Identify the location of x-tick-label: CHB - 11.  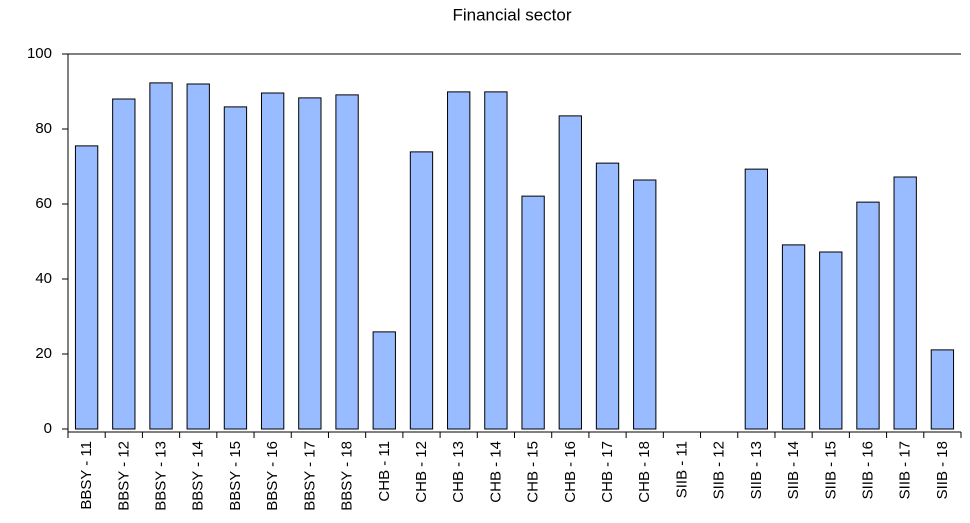
(384, 471).